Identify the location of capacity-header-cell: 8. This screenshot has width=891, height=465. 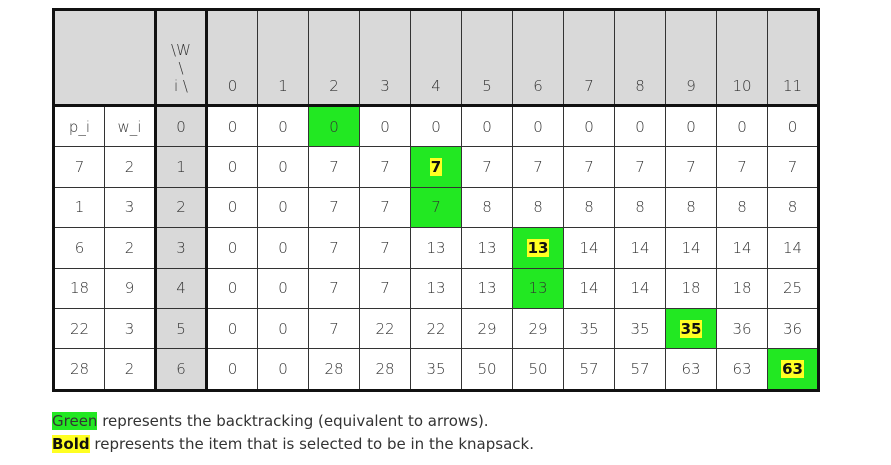
(640, 58).